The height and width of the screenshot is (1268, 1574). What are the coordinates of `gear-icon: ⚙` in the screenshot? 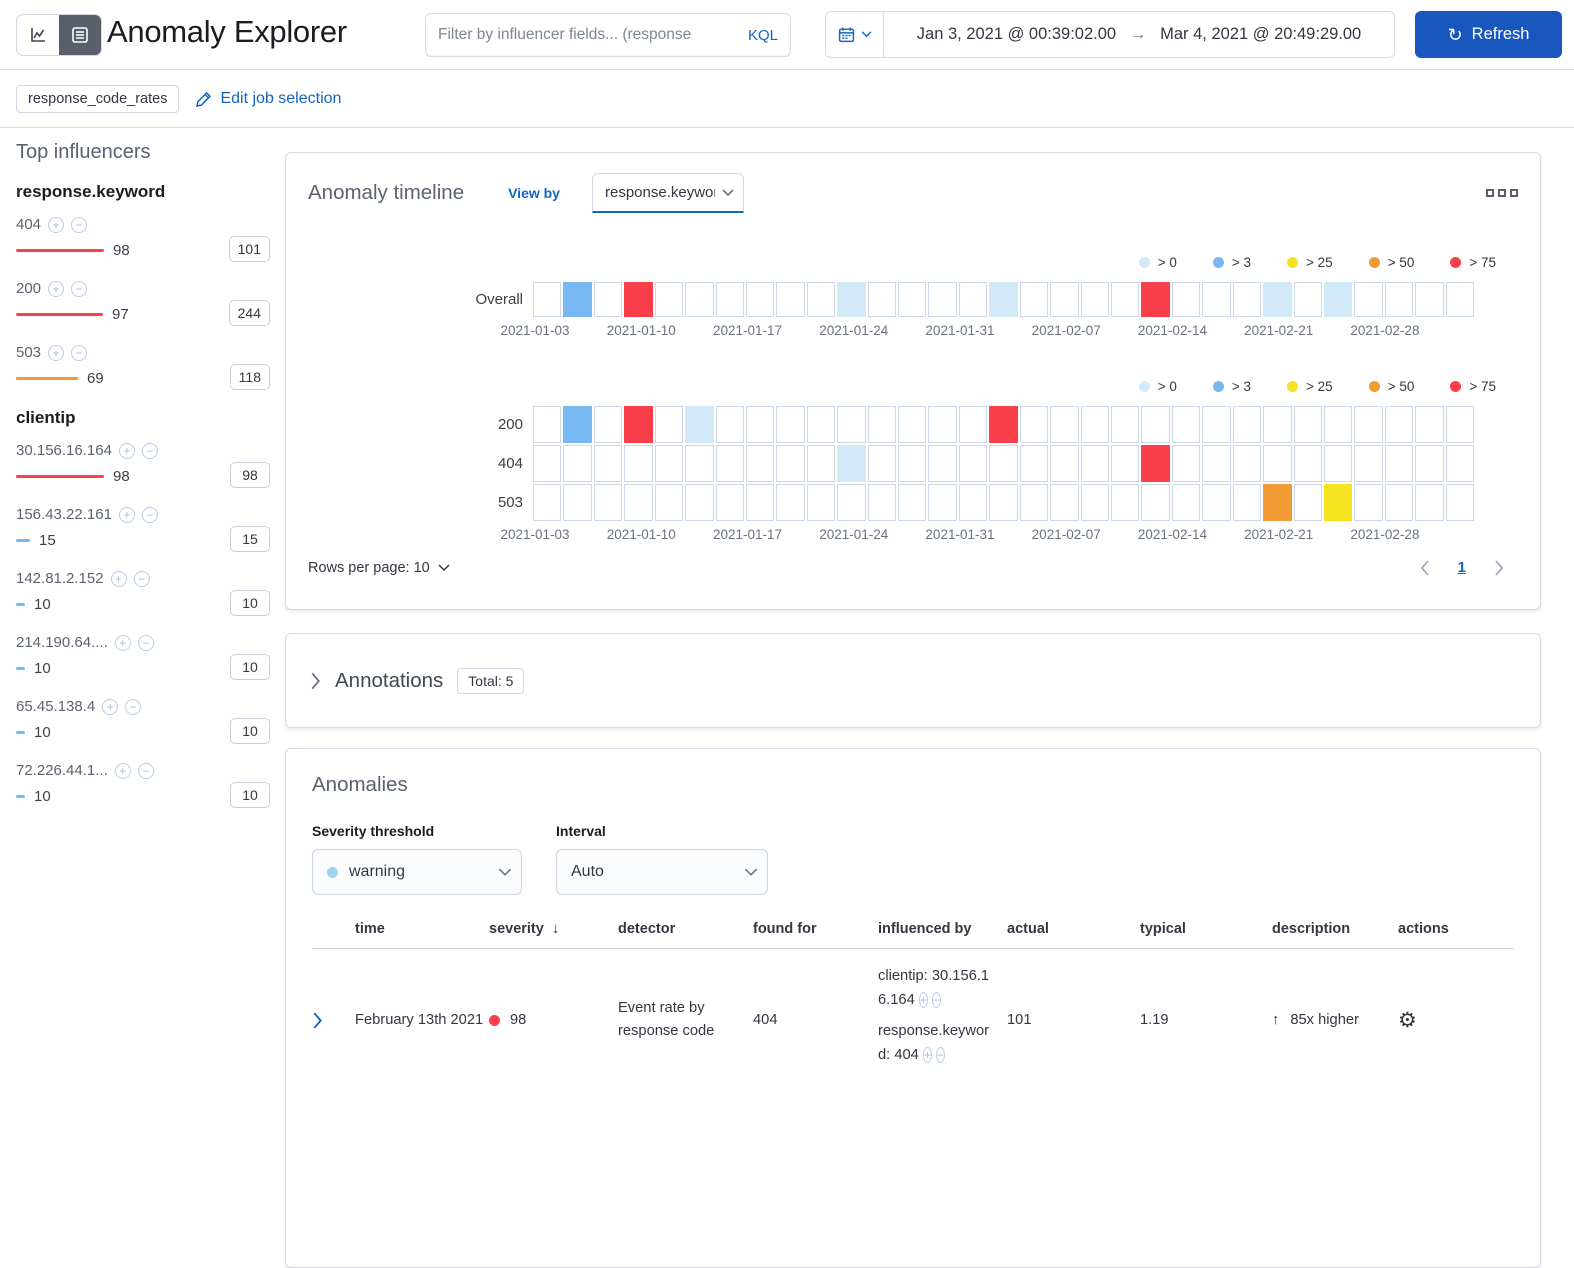 It's located at (1407, 1020).